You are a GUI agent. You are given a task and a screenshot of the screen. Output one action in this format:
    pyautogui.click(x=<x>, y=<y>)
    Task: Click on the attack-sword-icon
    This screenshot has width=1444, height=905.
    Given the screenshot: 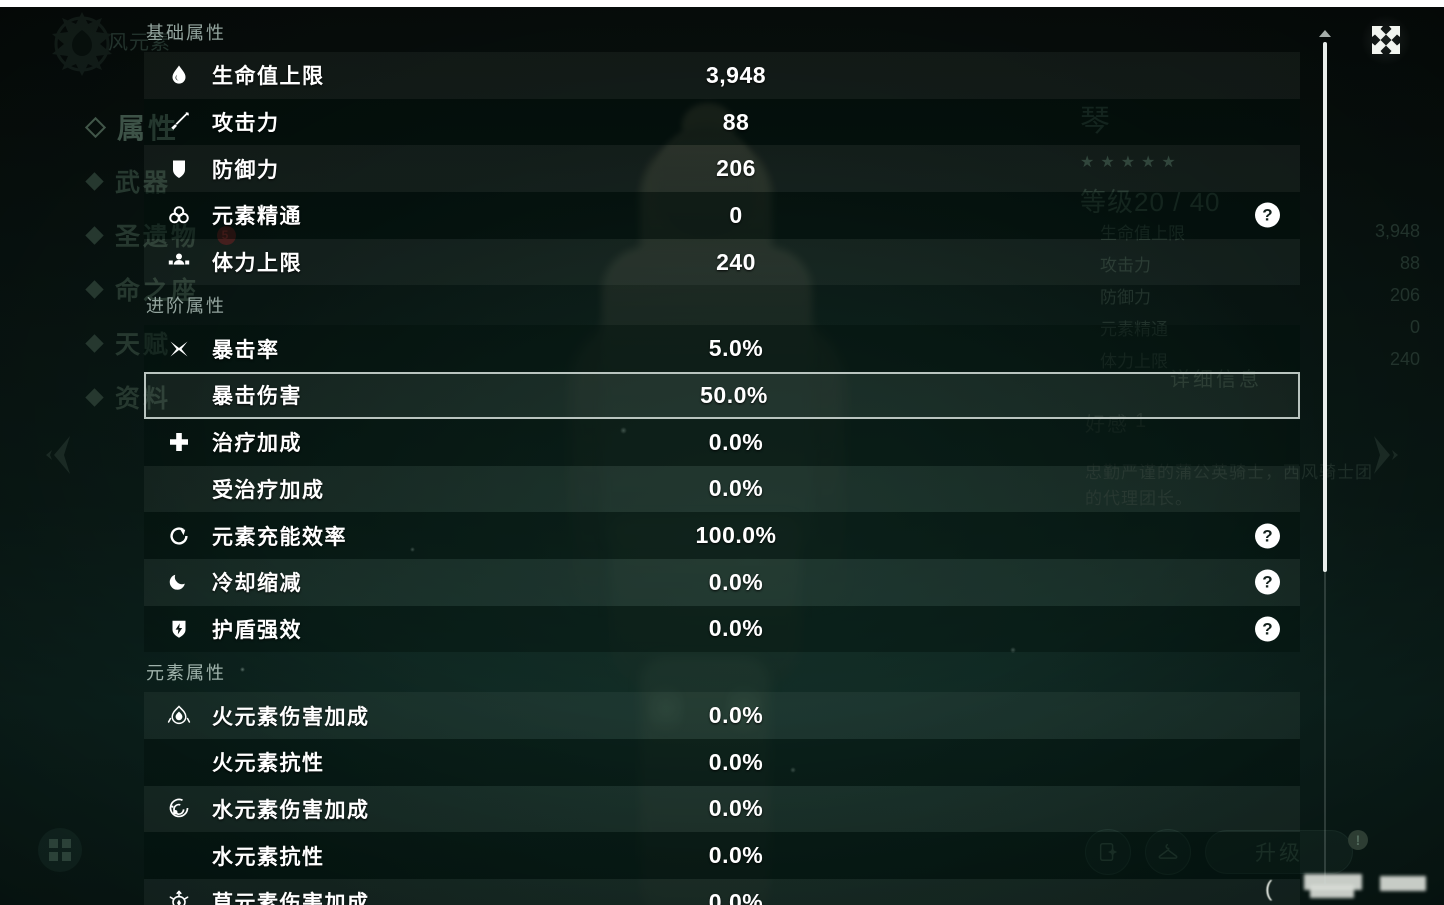 What is the action you would take?
    pyautogui.click(x=179, y=122)
    